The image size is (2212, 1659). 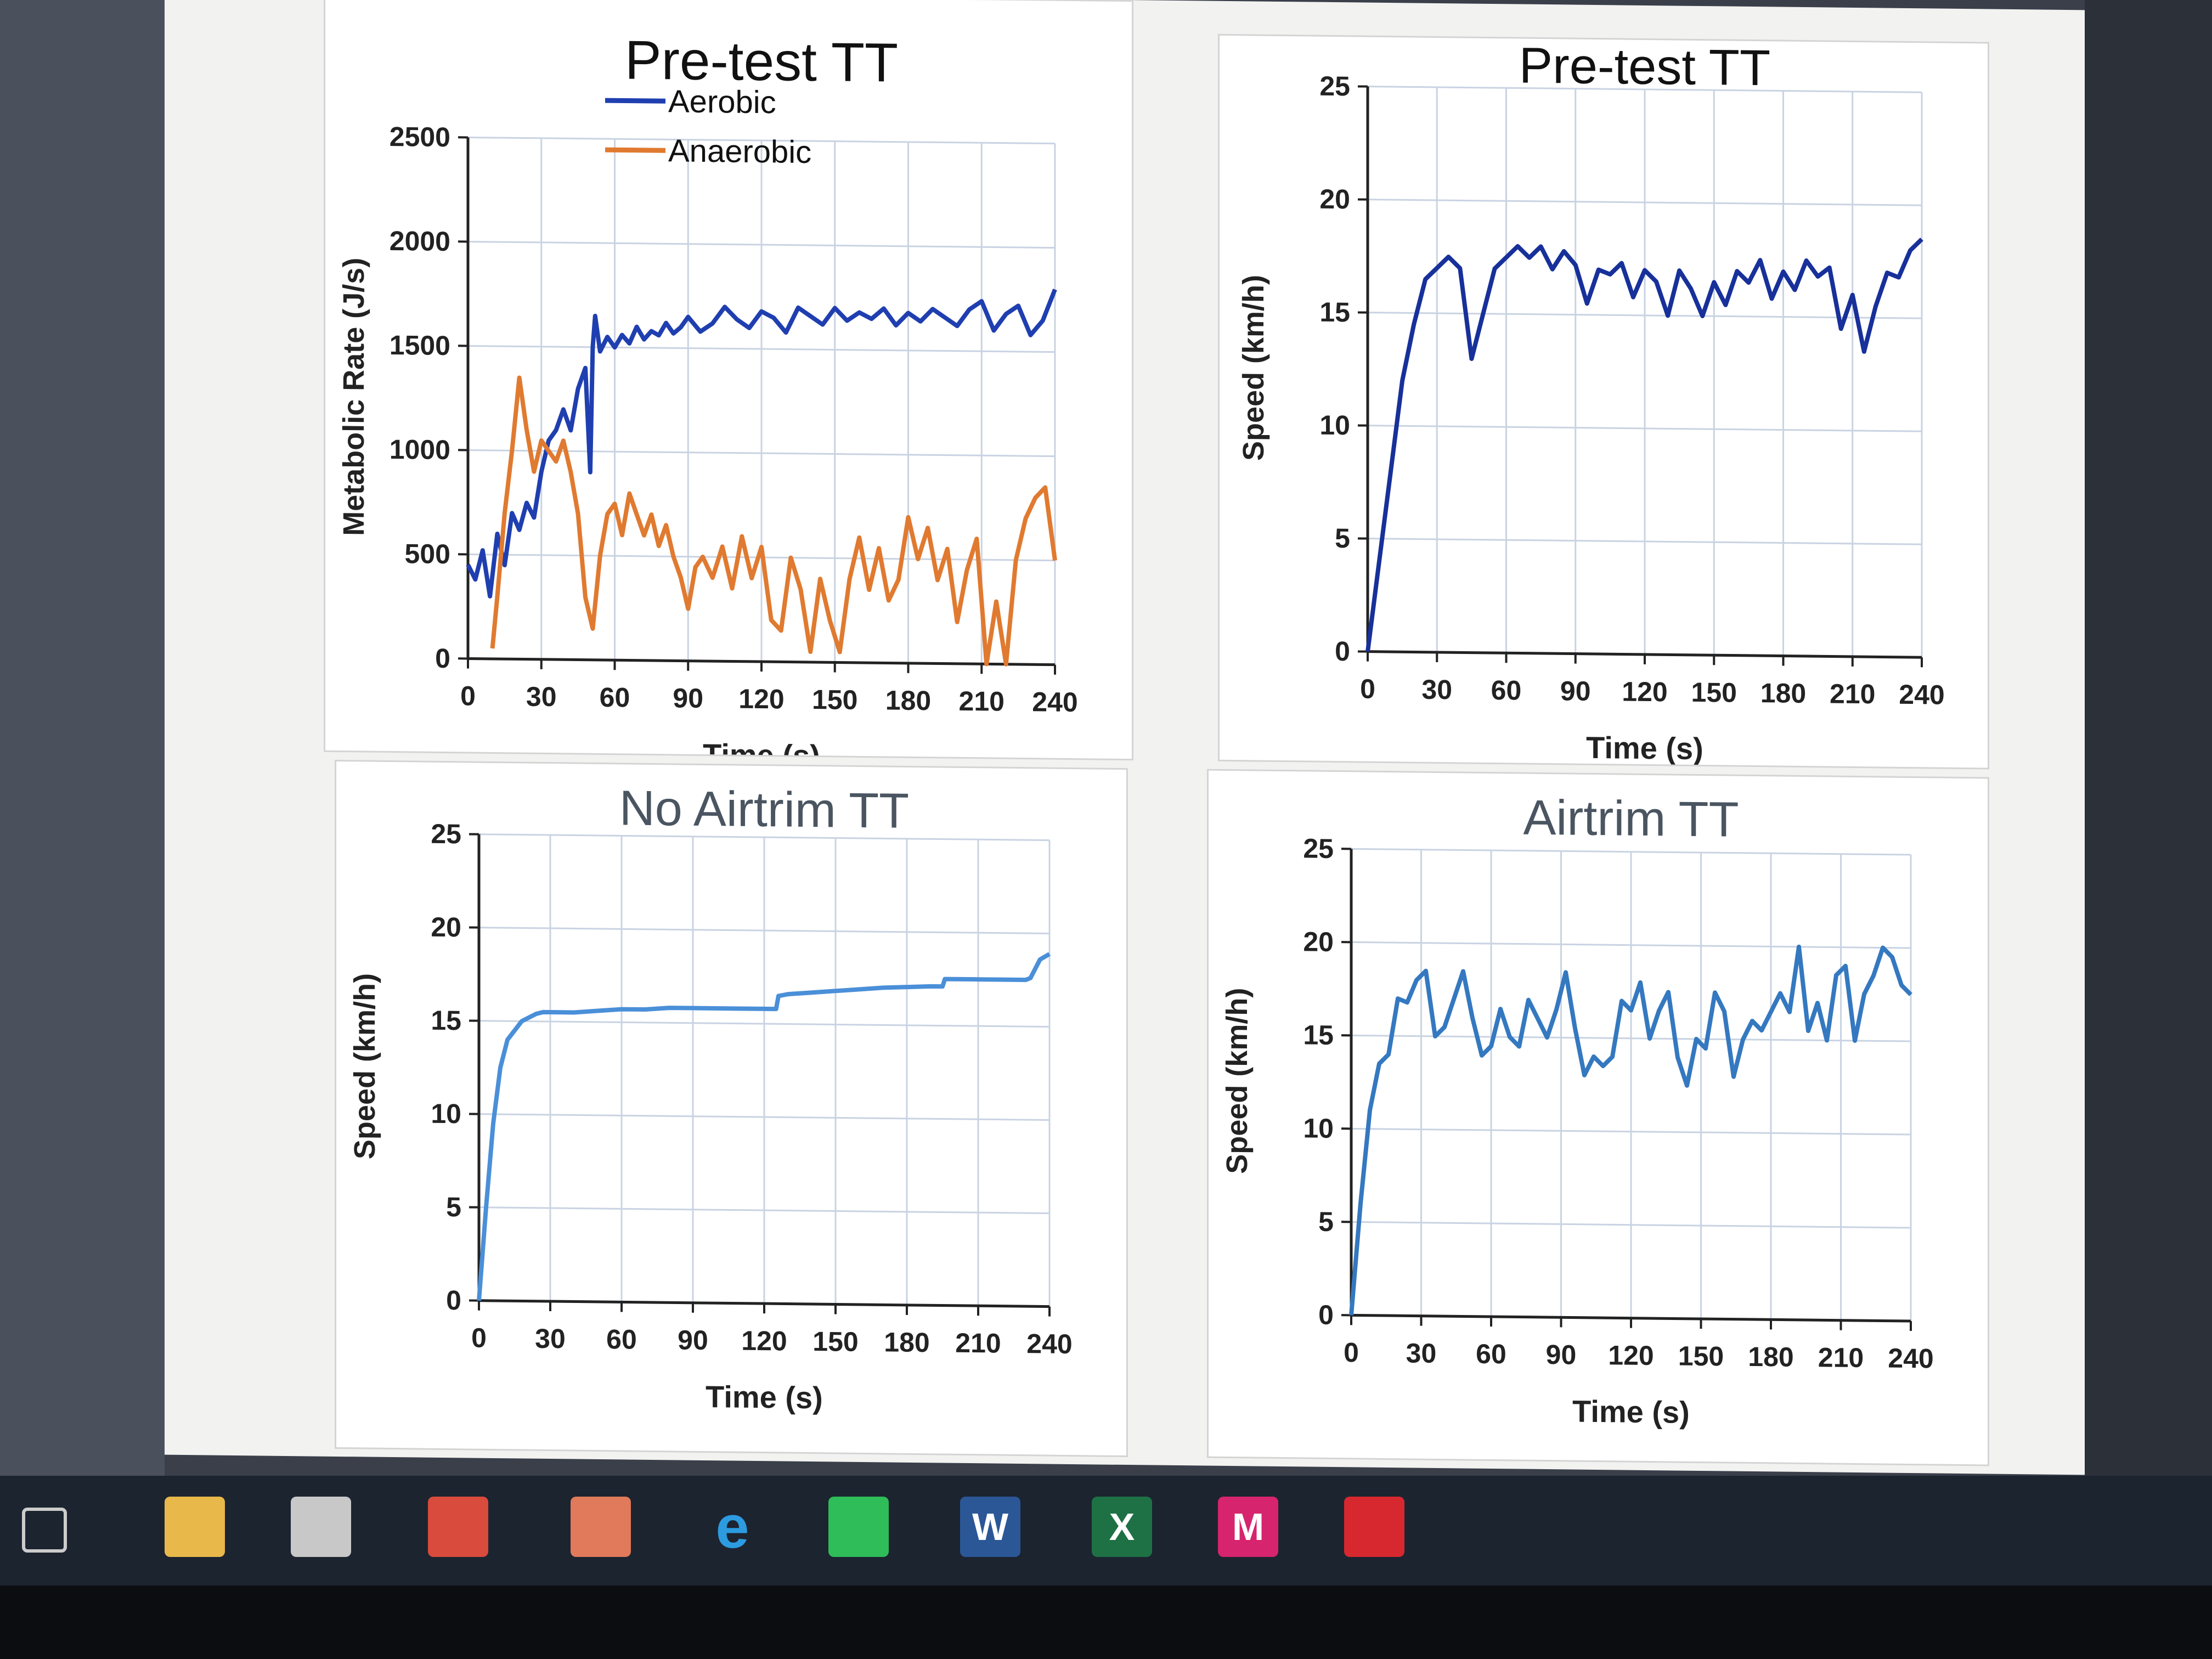 I want to click on taskbar-store-icon, so click(x=321, y=1527).